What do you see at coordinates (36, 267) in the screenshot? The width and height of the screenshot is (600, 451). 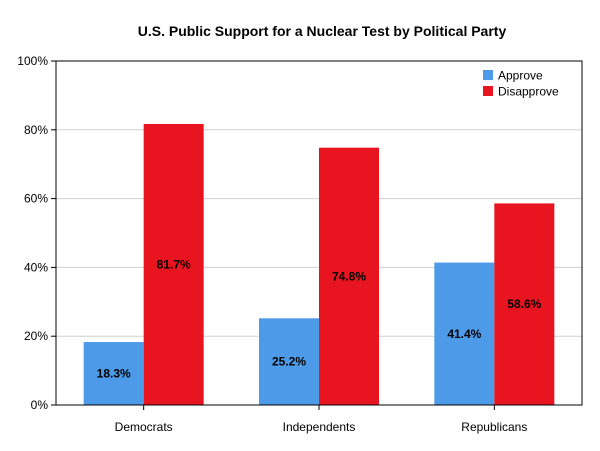 I see `y-tick-label: 40%` at bounding box center [36, 267].